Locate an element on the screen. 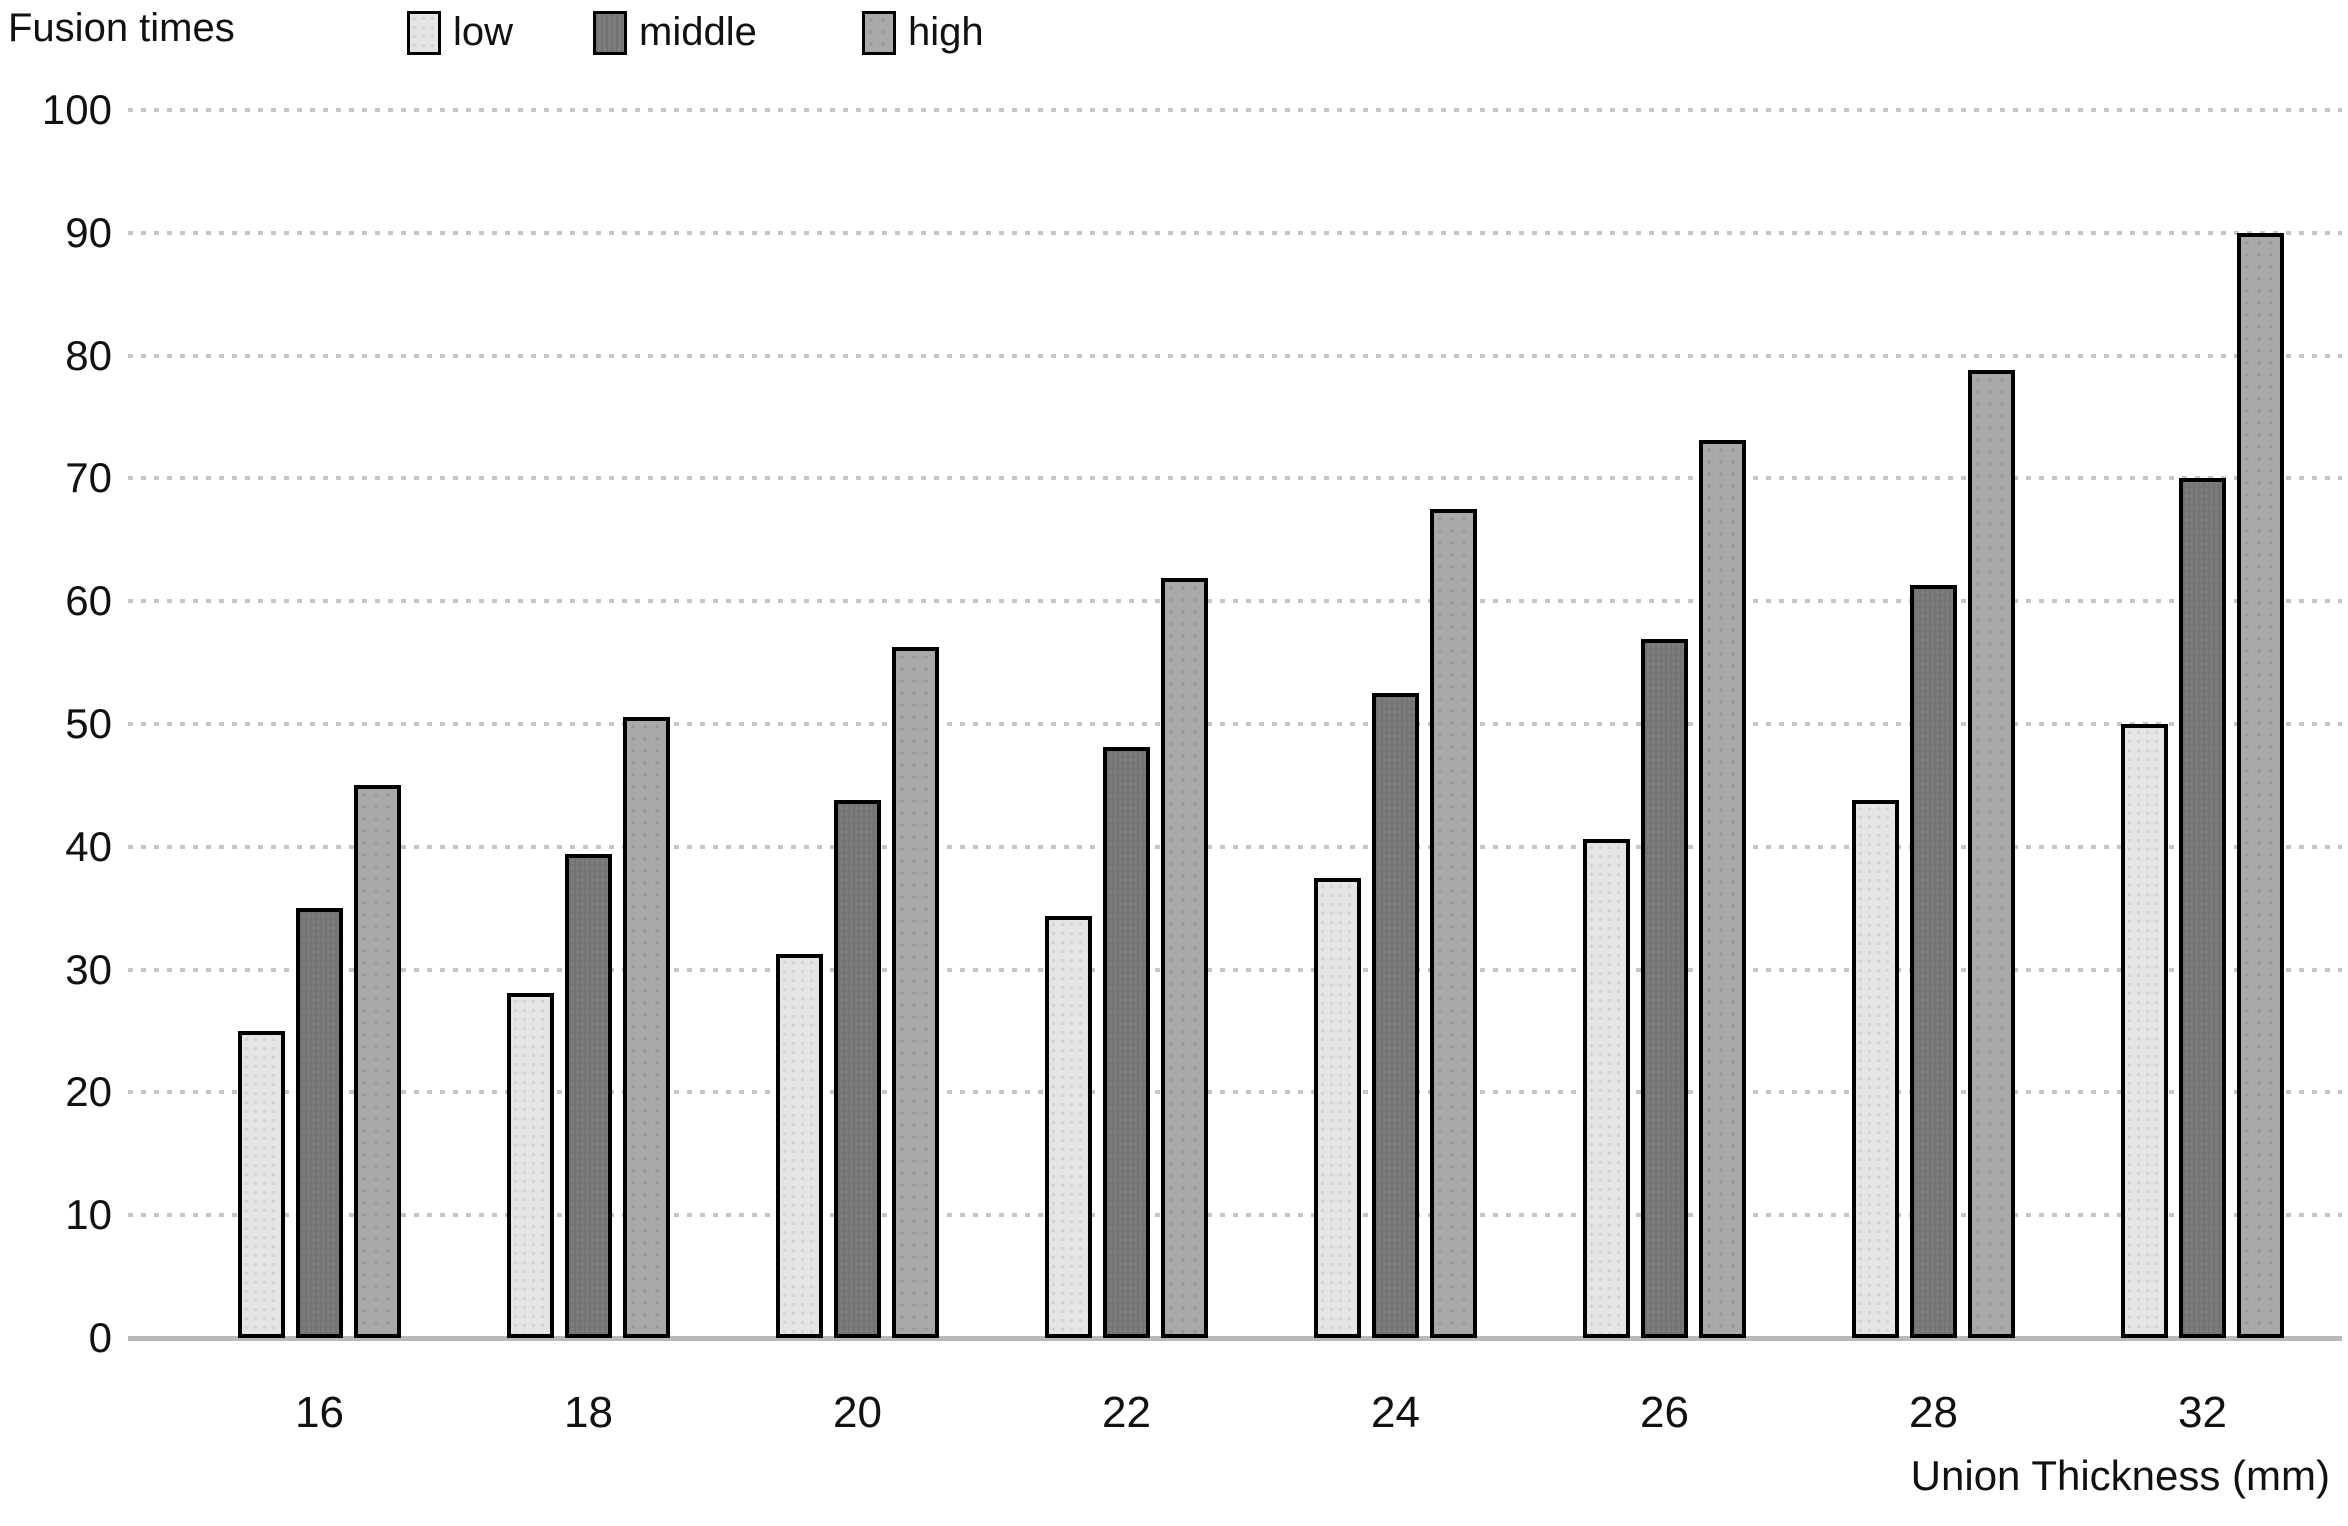  legend-swatch-high is located at coordinates (879, 32).